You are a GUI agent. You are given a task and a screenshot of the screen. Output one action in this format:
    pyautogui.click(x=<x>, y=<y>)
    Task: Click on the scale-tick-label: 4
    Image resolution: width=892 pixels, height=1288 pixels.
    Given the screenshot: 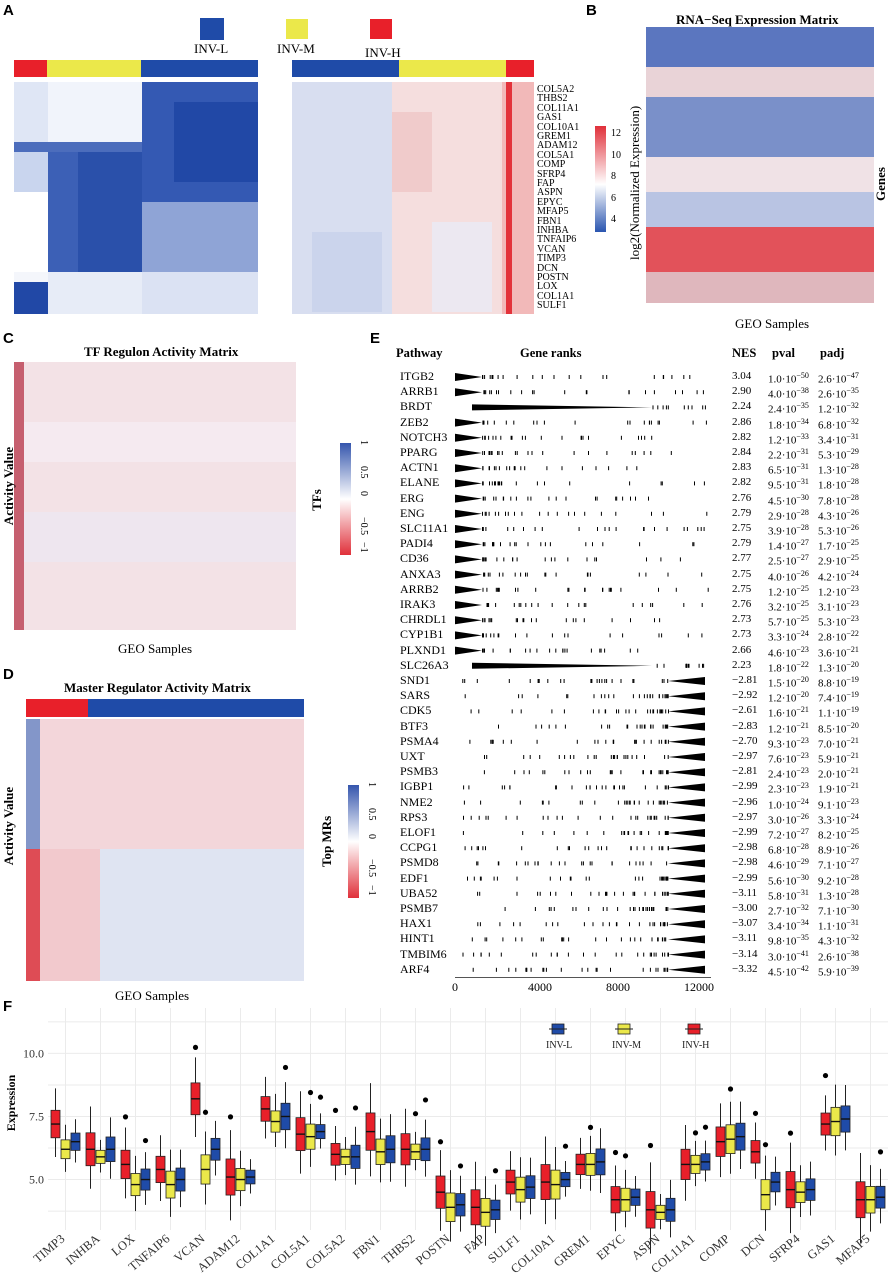 What is the action you would take?
    pyautogui.click(x=613, y=219)
    